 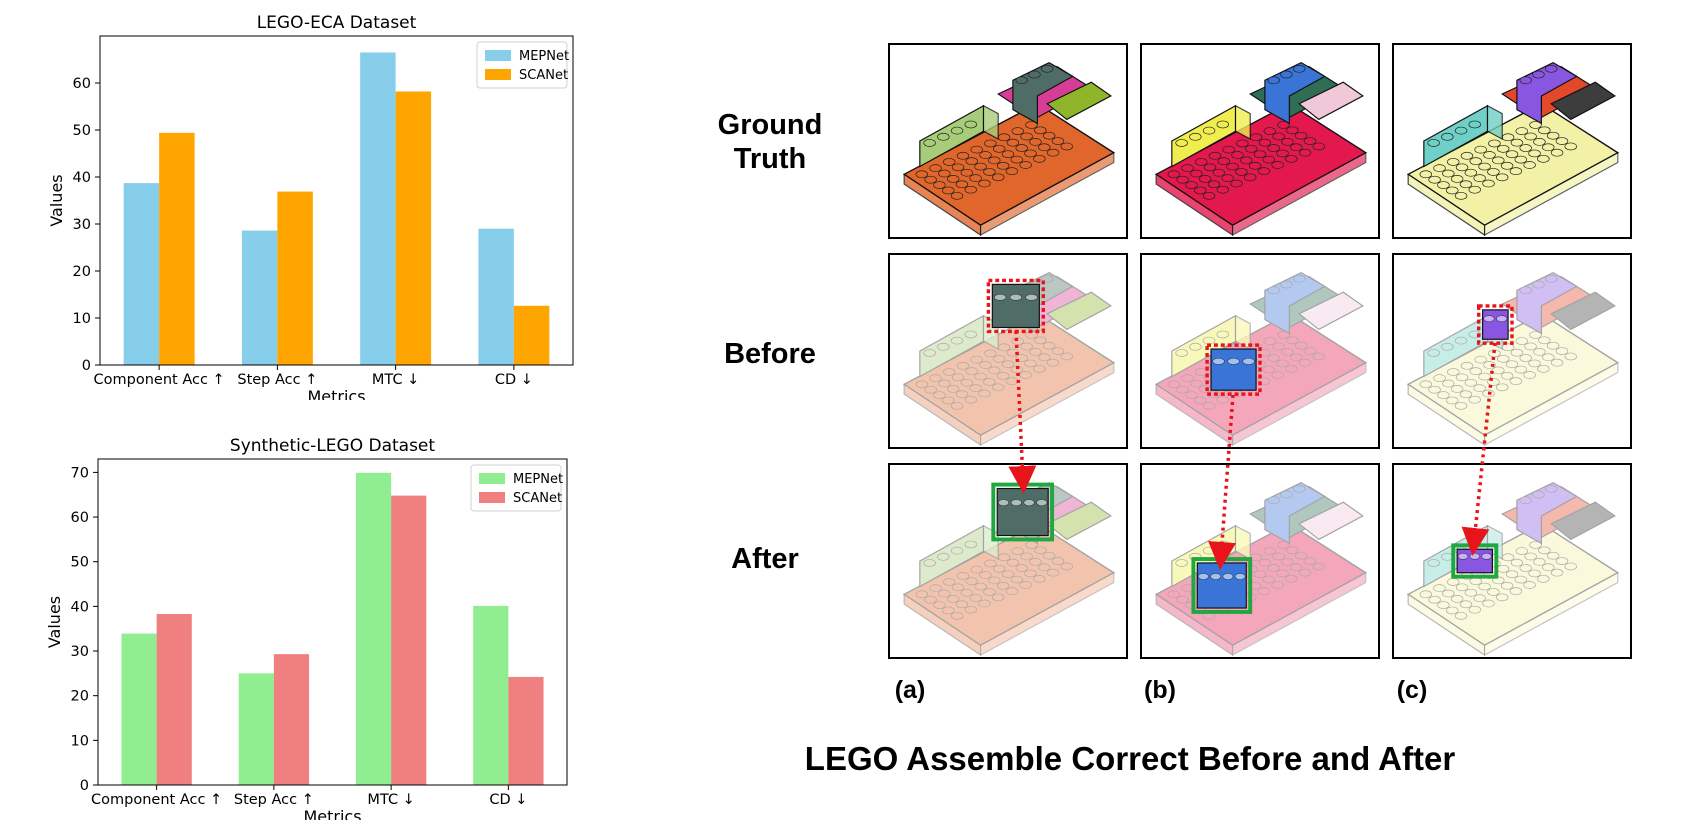 I want to click on x-tick-label: Step Acc ↑, so click(x=277, y=380).